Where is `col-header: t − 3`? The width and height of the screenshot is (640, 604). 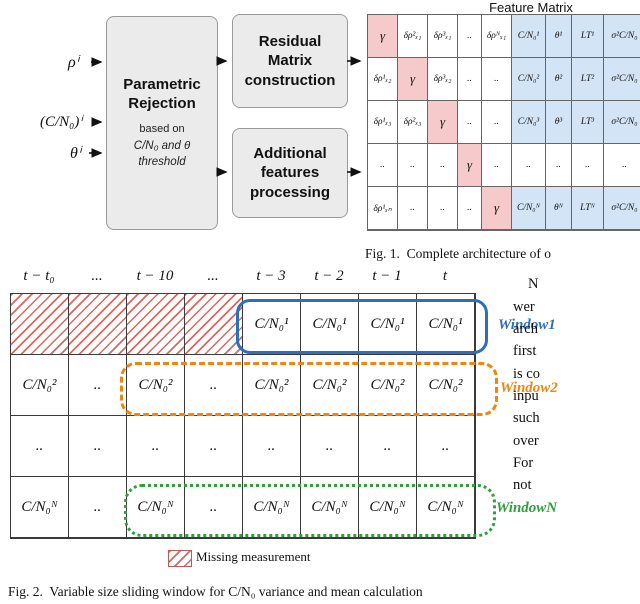
col-header: t − 3 is located at coordinates (271, 276).